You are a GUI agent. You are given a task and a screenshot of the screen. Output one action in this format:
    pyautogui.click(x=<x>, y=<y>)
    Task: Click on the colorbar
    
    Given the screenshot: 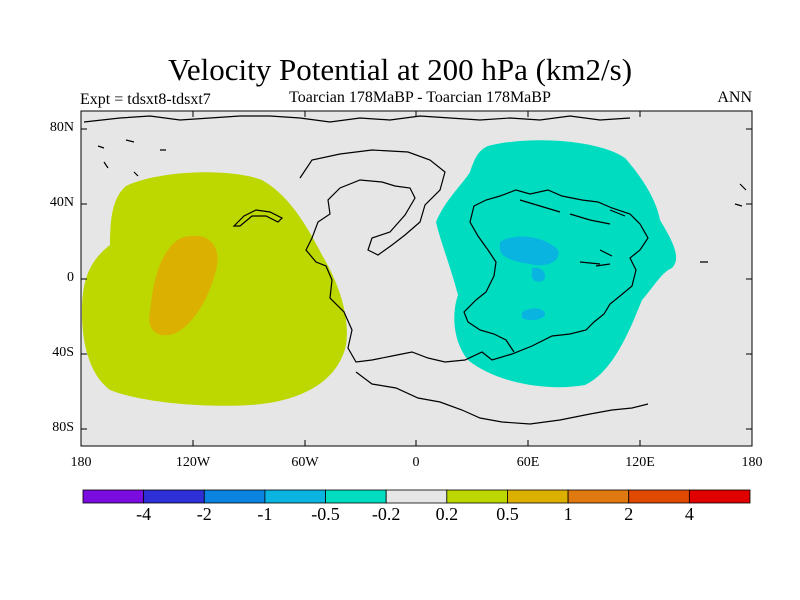 What is the action you would take?
    pyautogui.click(x=416, y=496)
    